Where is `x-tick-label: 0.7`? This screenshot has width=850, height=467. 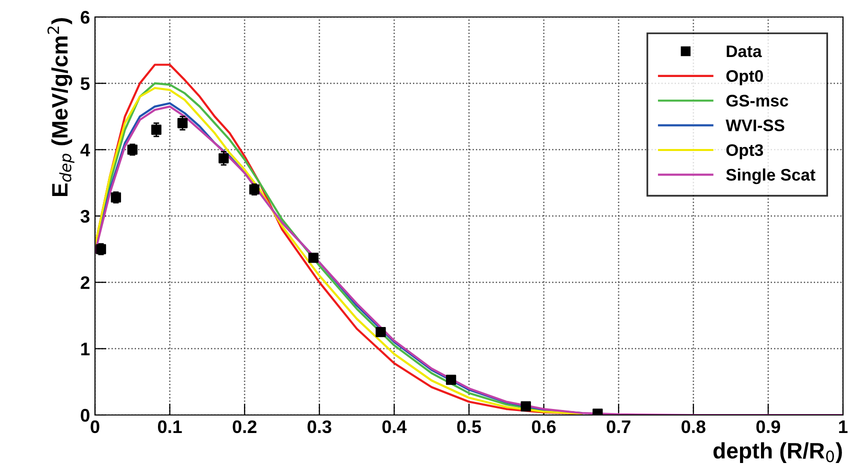 x-tick-label: 0.7 is located at coordinates (618, 427).